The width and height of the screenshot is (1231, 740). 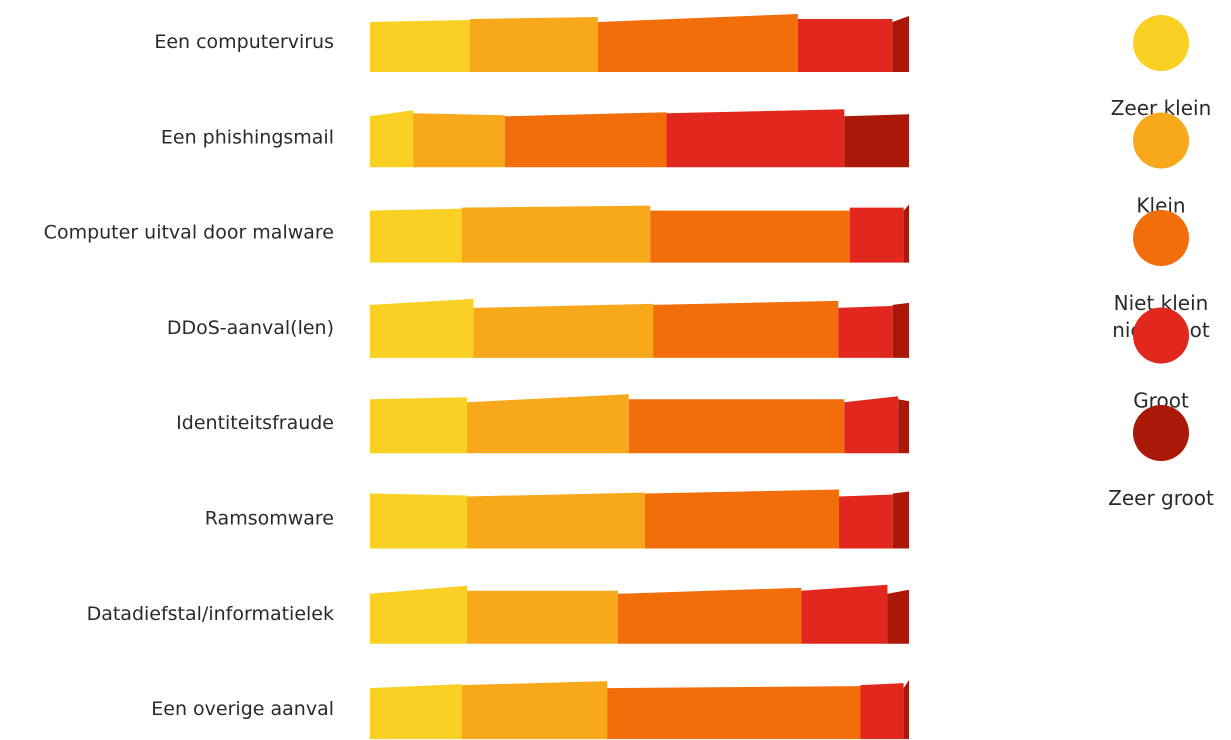 What do you see at coordinates (250, 328) in the screenshot?
I see `category-label: DDoS-aanval(len)` at bounding box center [250, 328].